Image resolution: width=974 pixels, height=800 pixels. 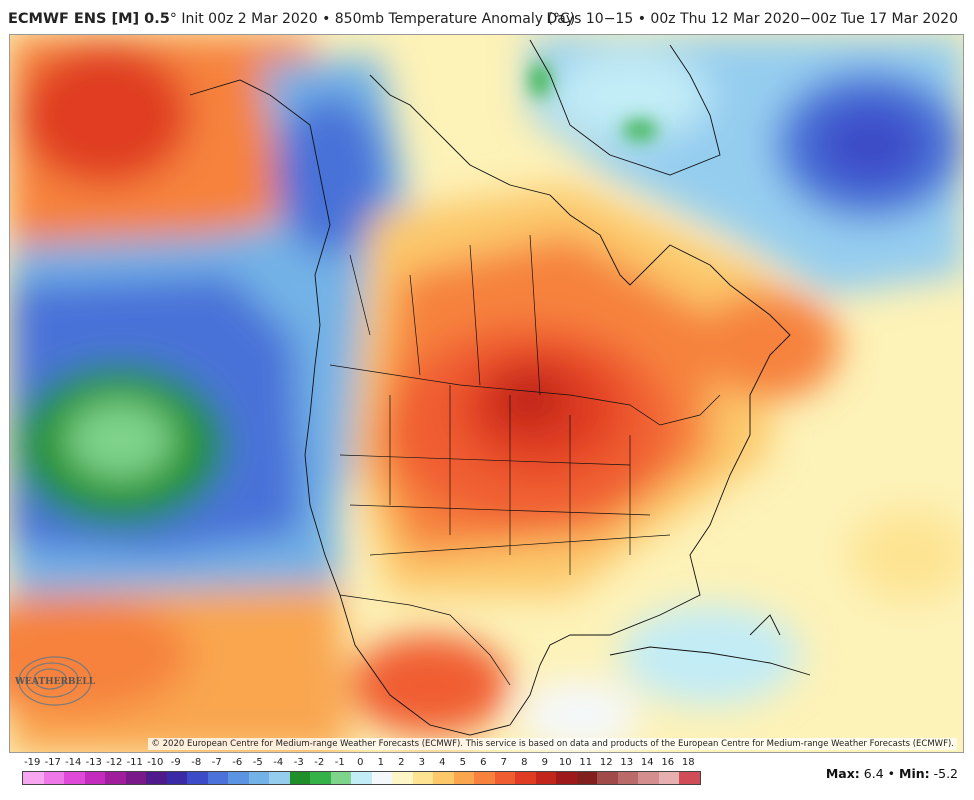 I want to click on max-label: Max:, so click(x=842, y=773).